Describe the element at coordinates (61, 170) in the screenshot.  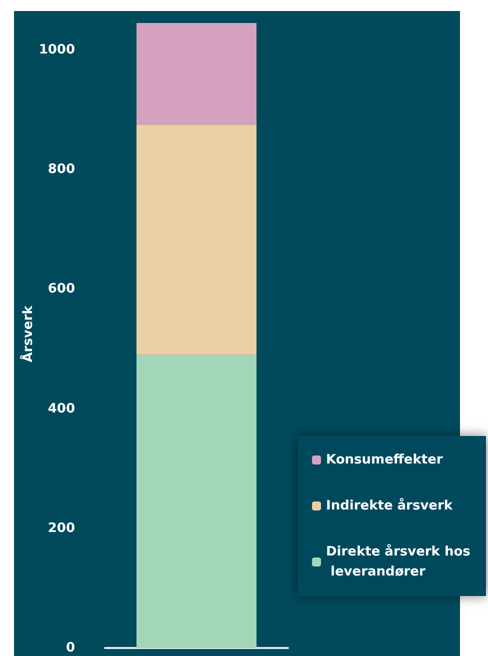
I see `y-tick-label: 800` at that location.